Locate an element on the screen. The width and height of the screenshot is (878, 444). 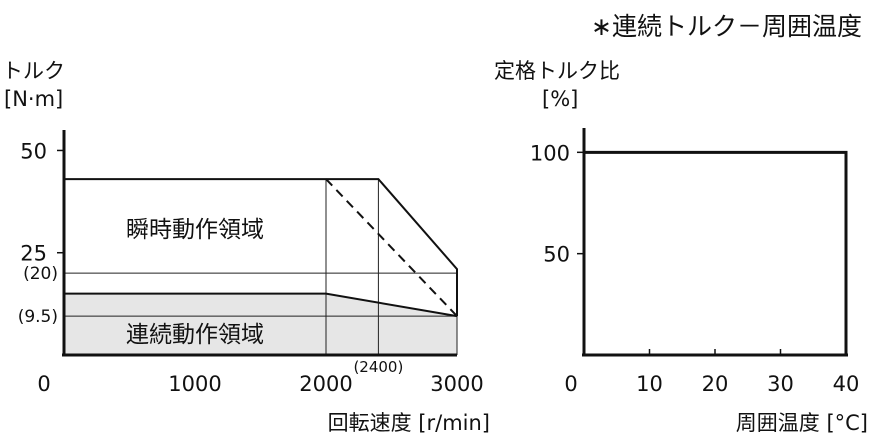
right-y-tick-label: 100 is located at coordinates (550, 153).